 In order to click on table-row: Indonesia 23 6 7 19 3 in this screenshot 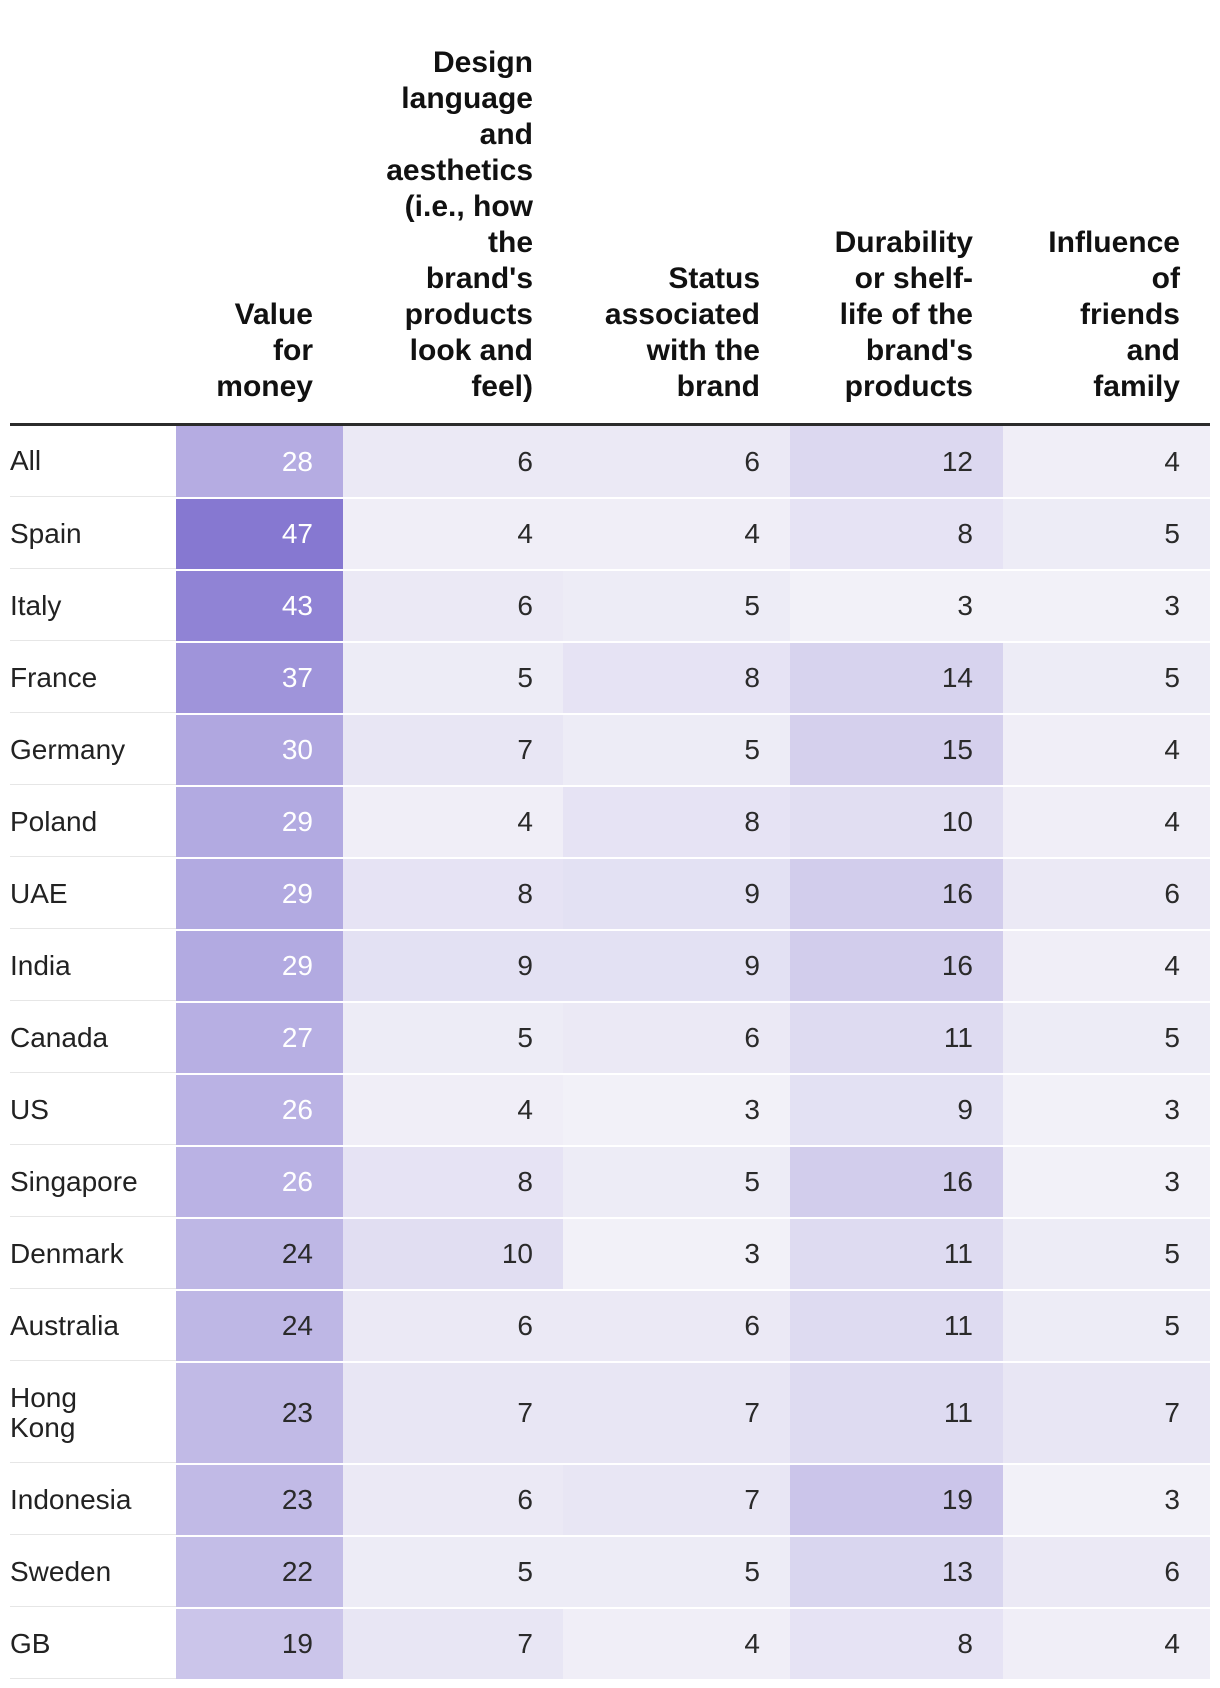, I will do `click(610, 1501)`.